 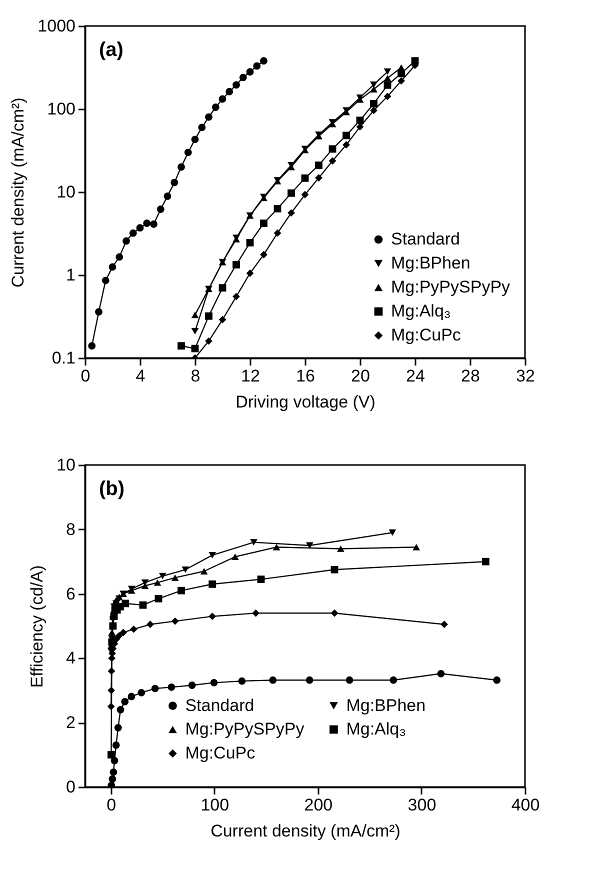 I want to click on y-tick-label: 8, so click(x=71, y=529).